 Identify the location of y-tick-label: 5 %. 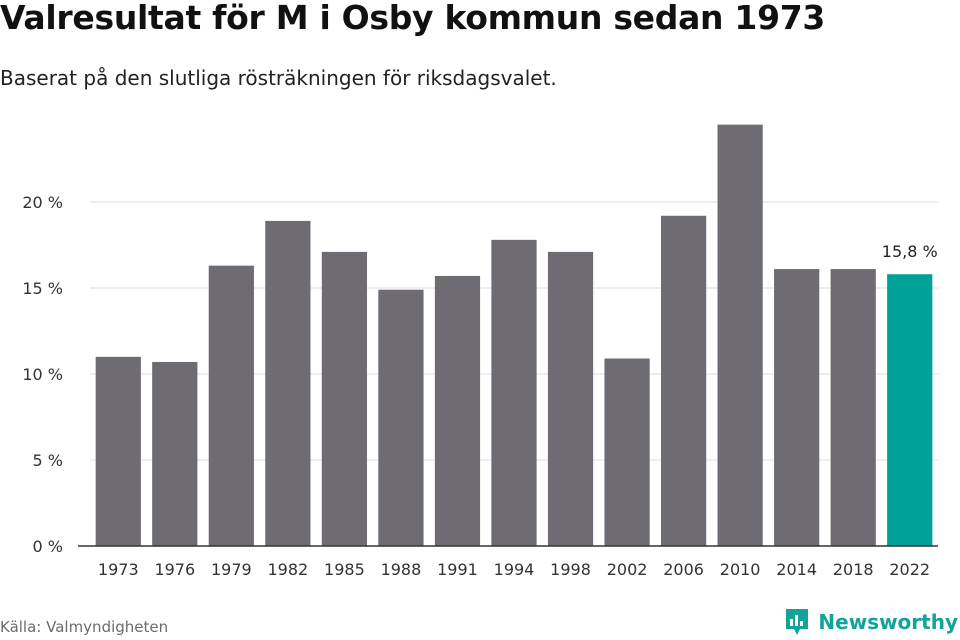
(48, 460).